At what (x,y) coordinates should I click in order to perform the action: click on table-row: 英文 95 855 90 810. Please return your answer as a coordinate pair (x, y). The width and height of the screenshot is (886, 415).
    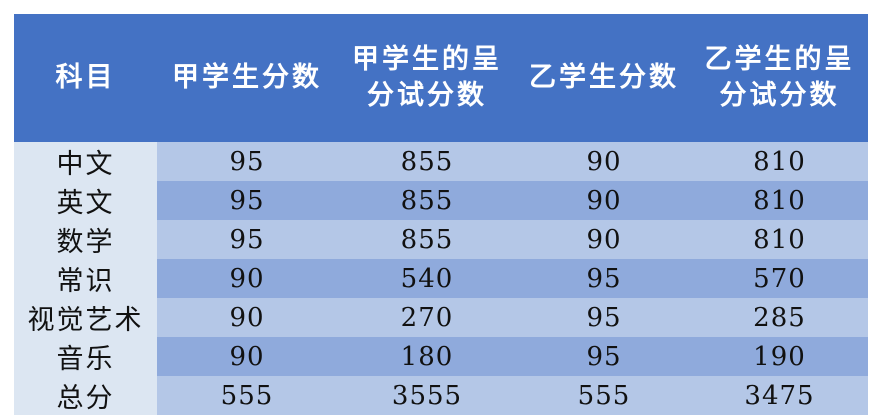
    Looking at the image, I should click on (441, 200).